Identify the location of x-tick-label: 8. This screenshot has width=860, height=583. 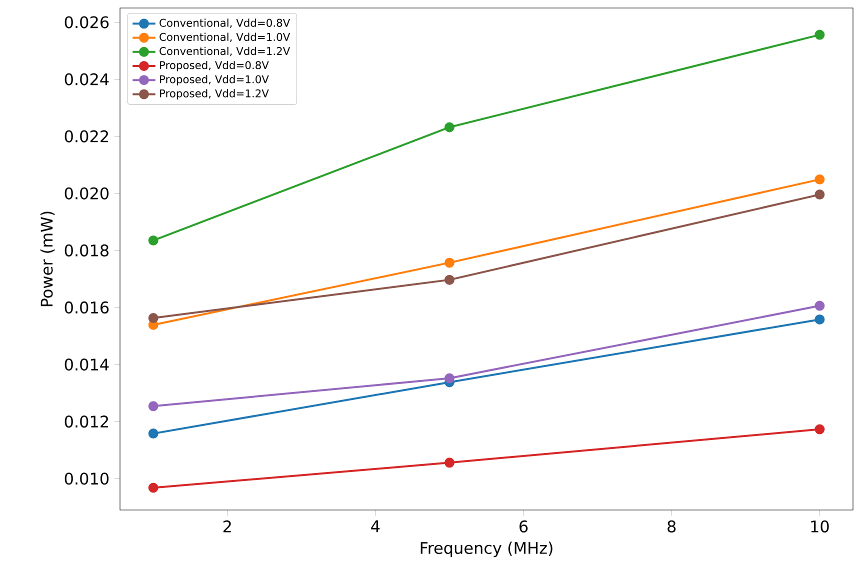
(672, 526).